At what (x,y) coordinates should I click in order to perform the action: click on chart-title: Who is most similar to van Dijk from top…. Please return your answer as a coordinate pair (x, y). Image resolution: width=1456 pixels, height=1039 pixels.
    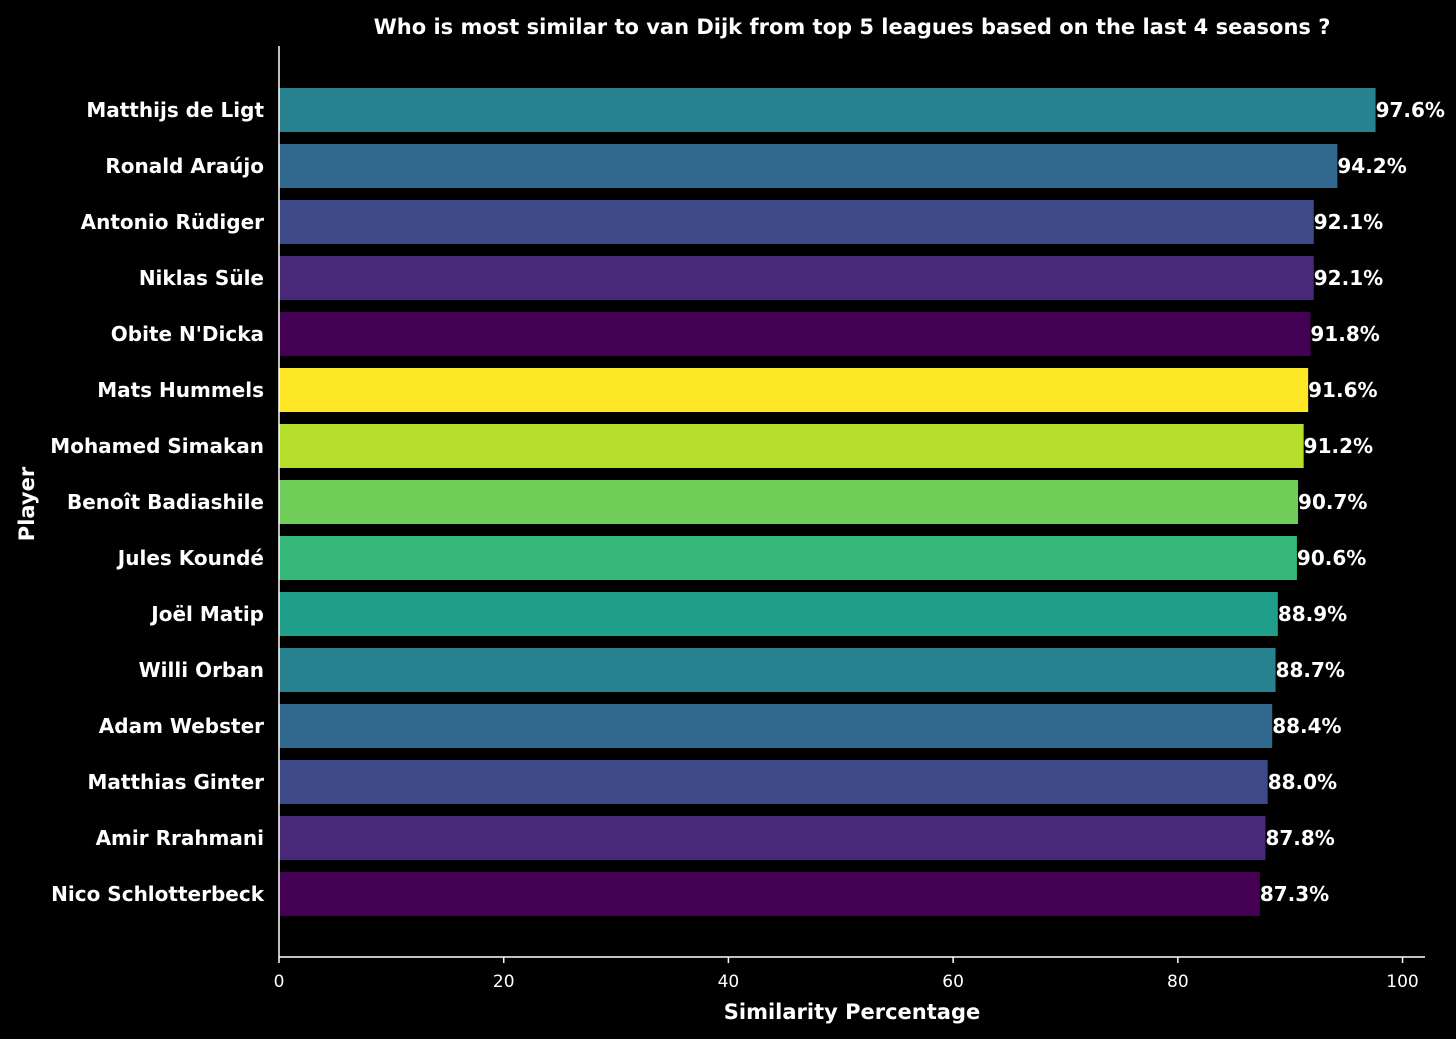
    Looking at the image, I should click on (852, 27).